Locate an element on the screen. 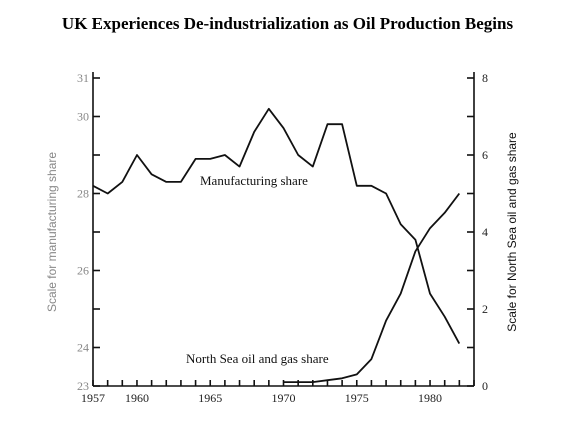 Image resolution: width=575 pixels, height=429 pixels. y-left-tick-label: 23 is located at coordinates (83, 386).